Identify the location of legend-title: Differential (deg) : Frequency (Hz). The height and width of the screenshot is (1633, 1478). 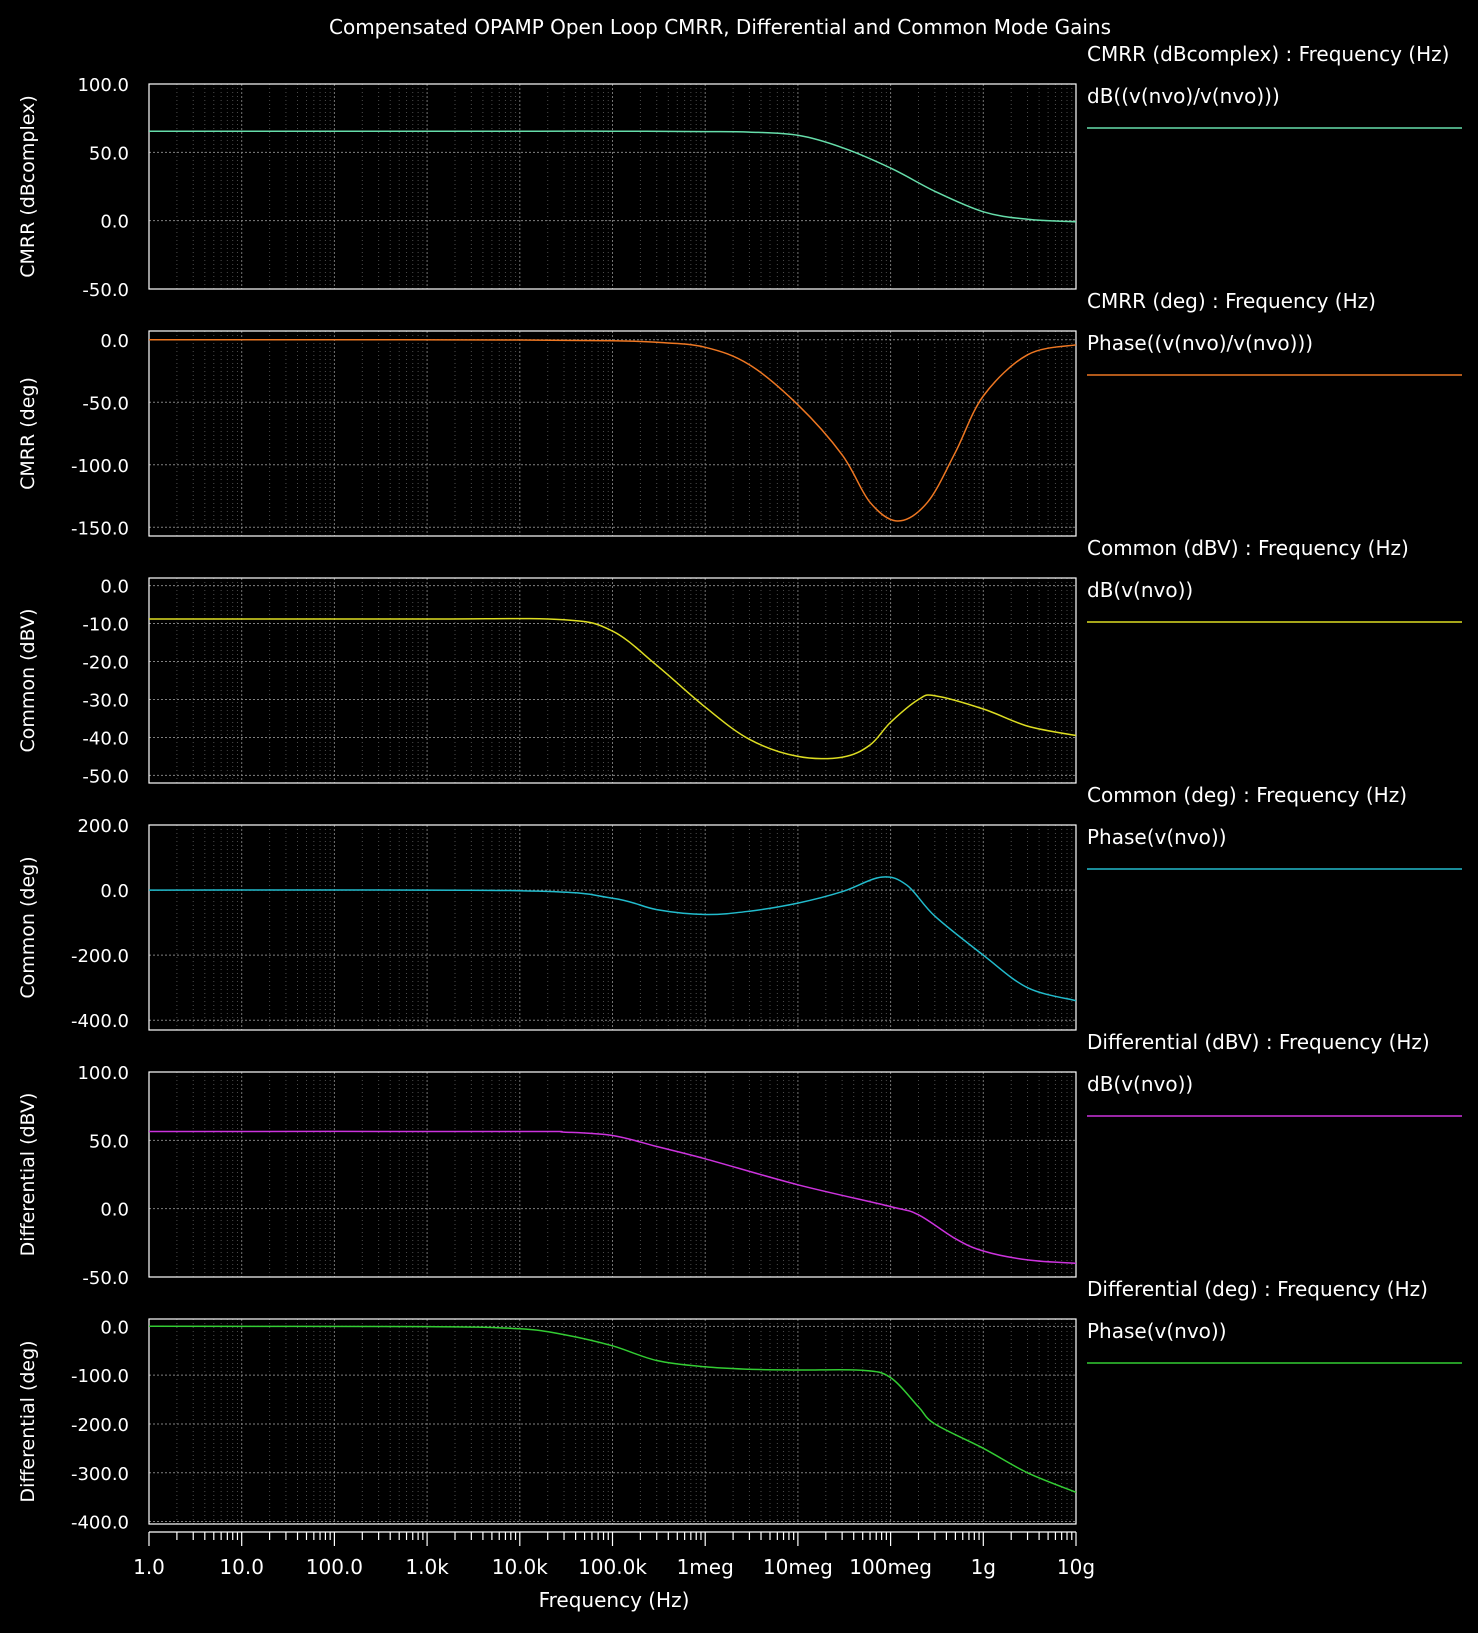
(1257, 1289).